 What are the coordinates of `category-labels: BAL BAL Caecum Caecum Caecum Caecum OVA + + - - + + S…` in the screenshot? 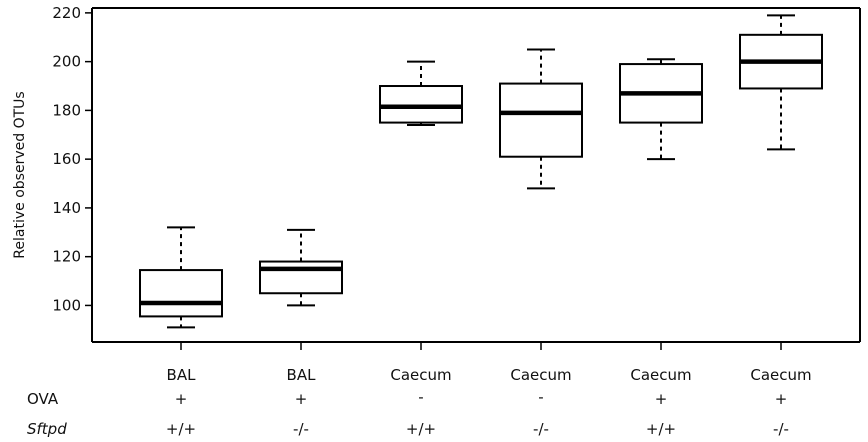 It's located at (419, 402).